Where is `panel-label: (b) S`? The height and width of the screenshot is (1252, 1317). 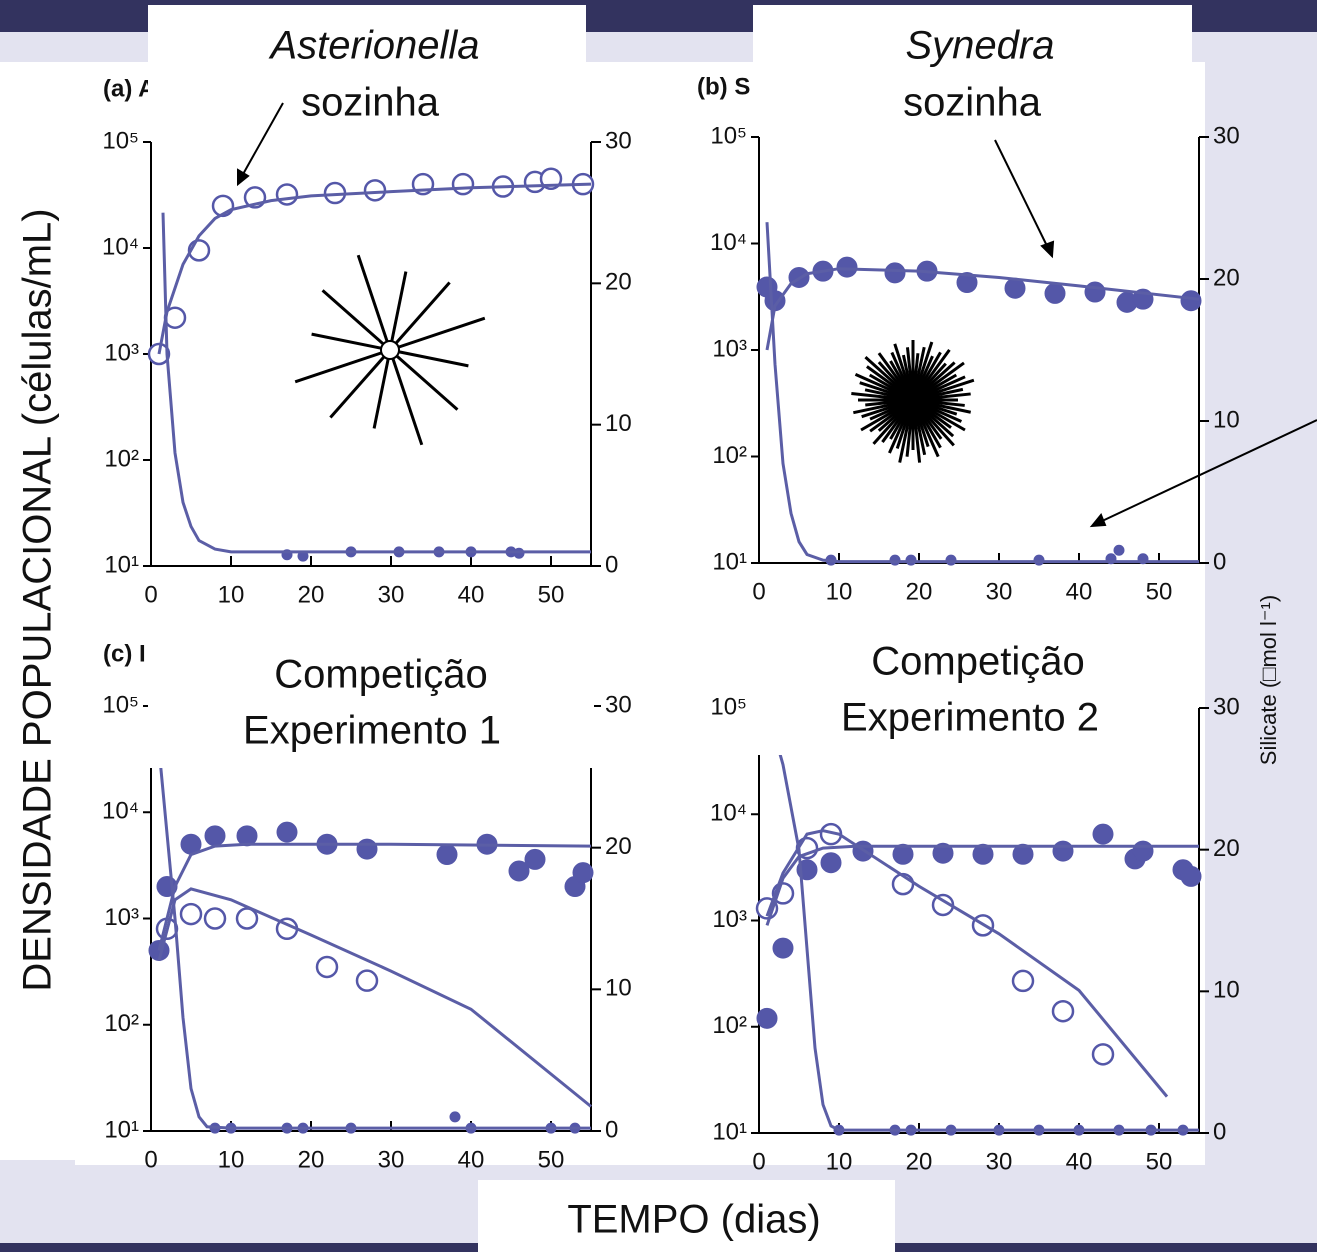
panel-label: (b) S is located at coordinates (723, 86).